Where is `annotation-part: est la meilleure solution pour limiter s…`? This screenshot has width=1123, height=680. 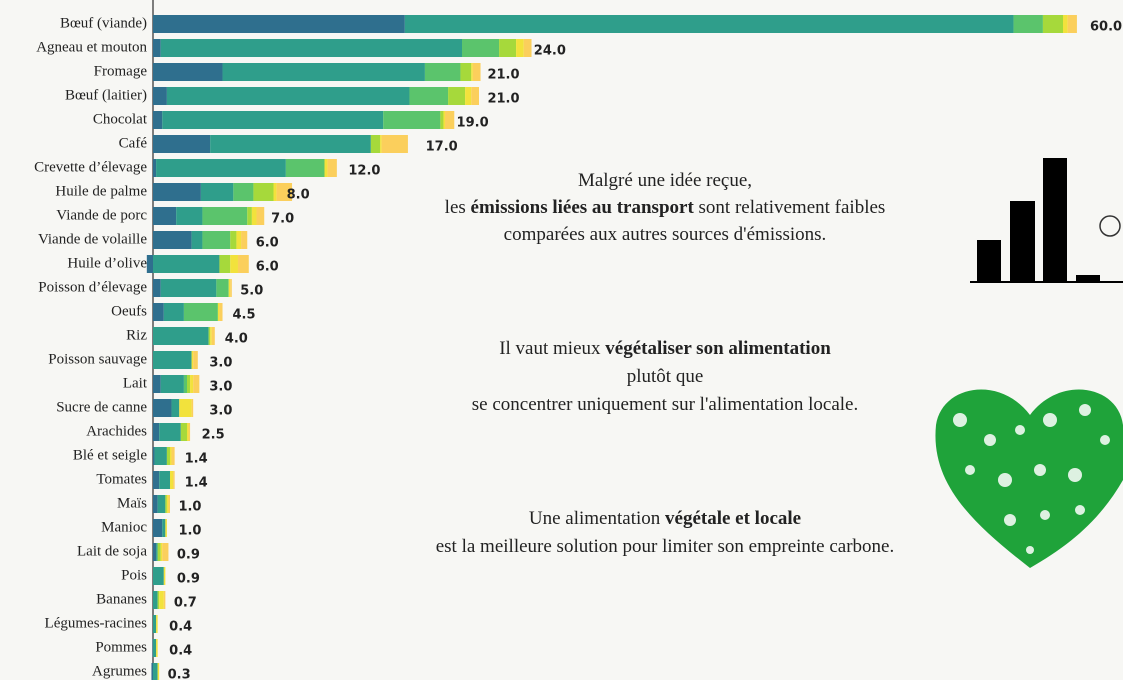 annotation-part: est la meilleure solution pour limiter s… is located at coordinates (665, 546).